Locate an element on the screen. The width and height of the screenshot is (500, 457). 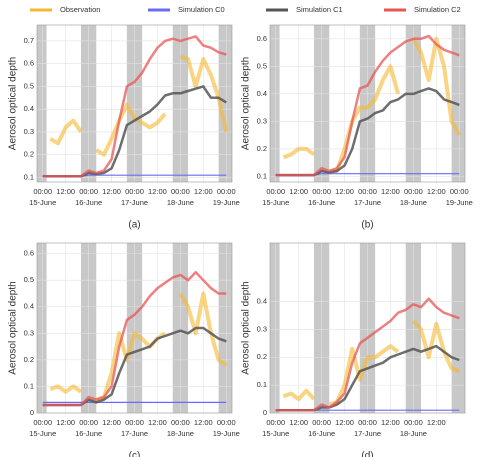
y-tick-label: 0 is located at coordinates (265, 412).